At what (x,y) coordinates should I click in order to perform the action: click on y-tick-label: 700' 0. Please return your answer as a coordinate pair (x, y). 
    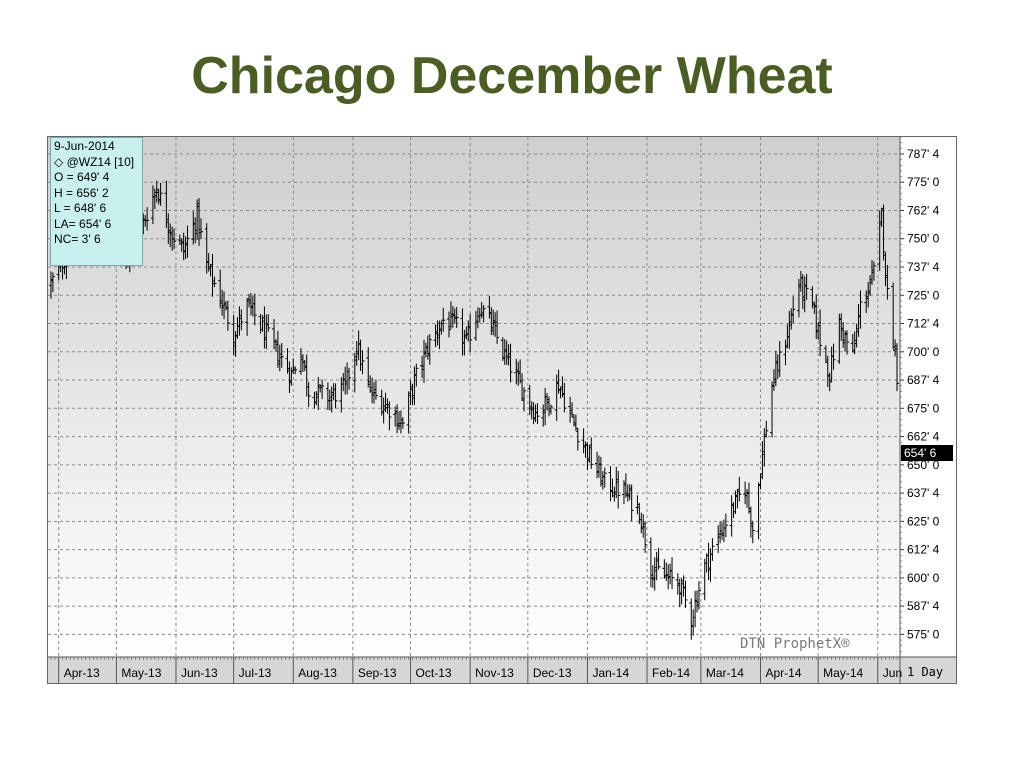
    Looking at the image, I should click on (923, 352).